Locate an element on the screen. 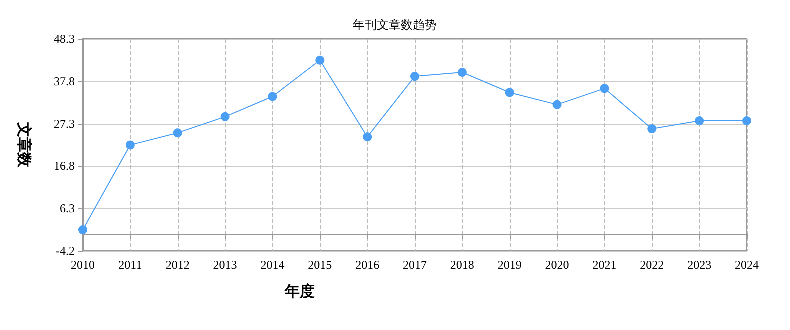 The width and height of the screenshot is (790, 330). x-tick-label: 2021 is located at coordinates (604, 265).